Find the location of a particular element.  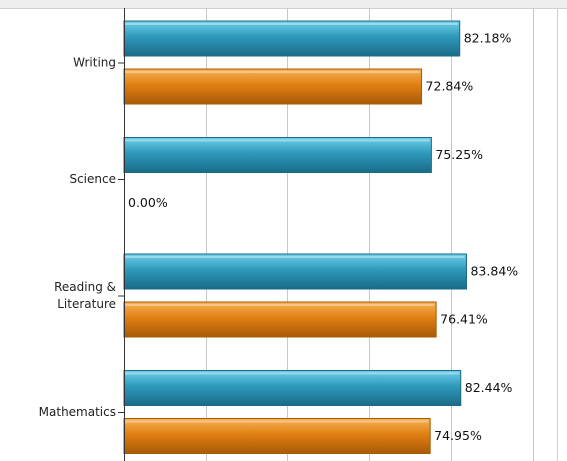

category-label-0: Writing is located at coordinates (94, 63).